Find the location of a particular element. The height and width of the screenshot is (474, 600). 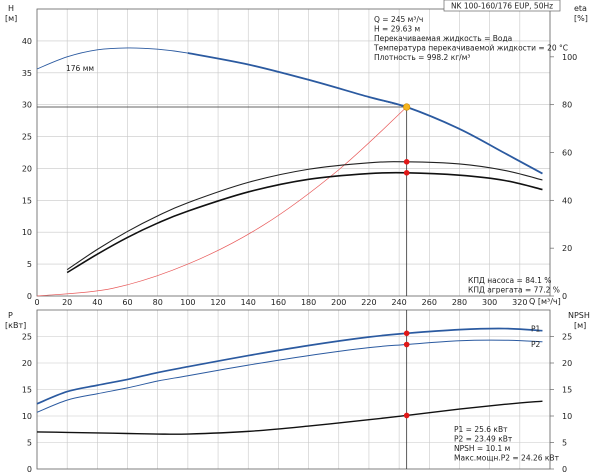

x-tick-label: 220 is located at coordinates (368, 302).